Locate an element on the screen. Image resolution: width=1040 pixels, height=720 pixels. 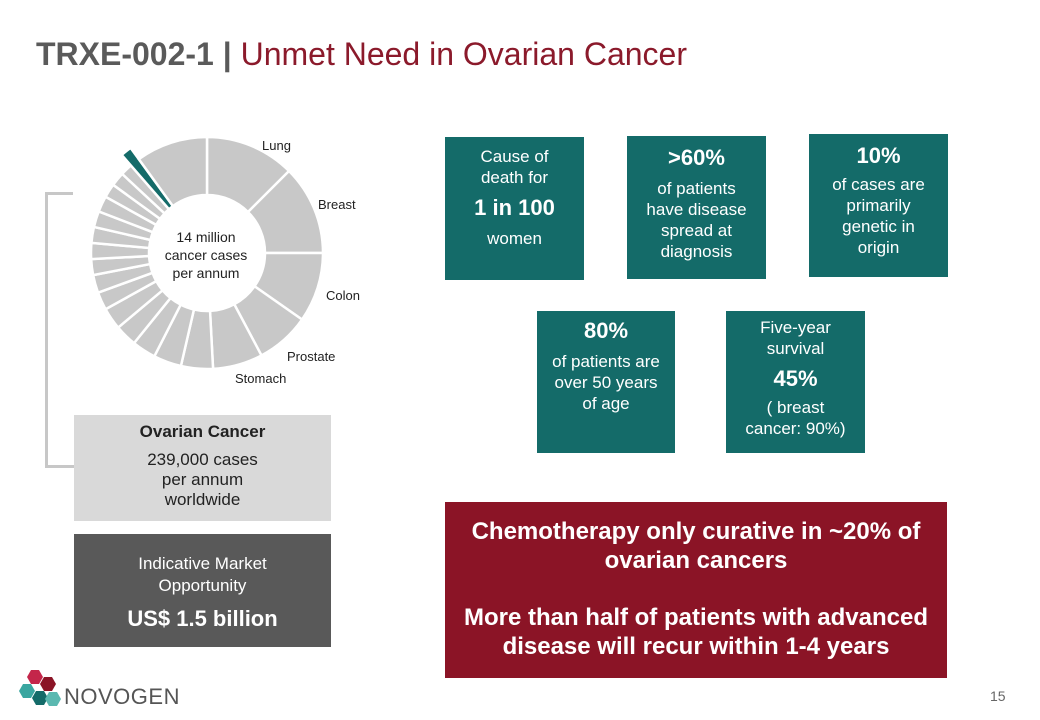
center-line-1: 14 million is located at coordinates (206, 237).